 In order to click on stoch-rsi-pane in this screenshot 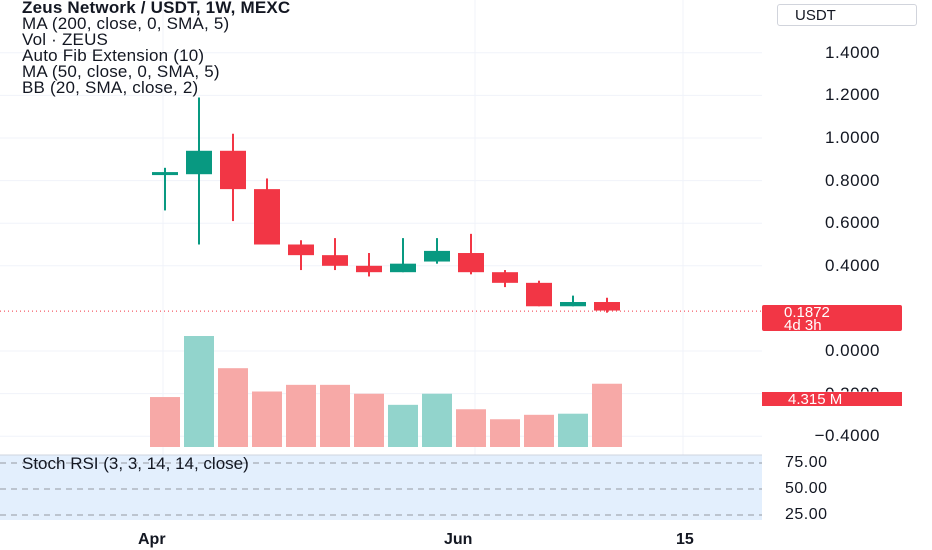, I will do `click(381, 487)`.